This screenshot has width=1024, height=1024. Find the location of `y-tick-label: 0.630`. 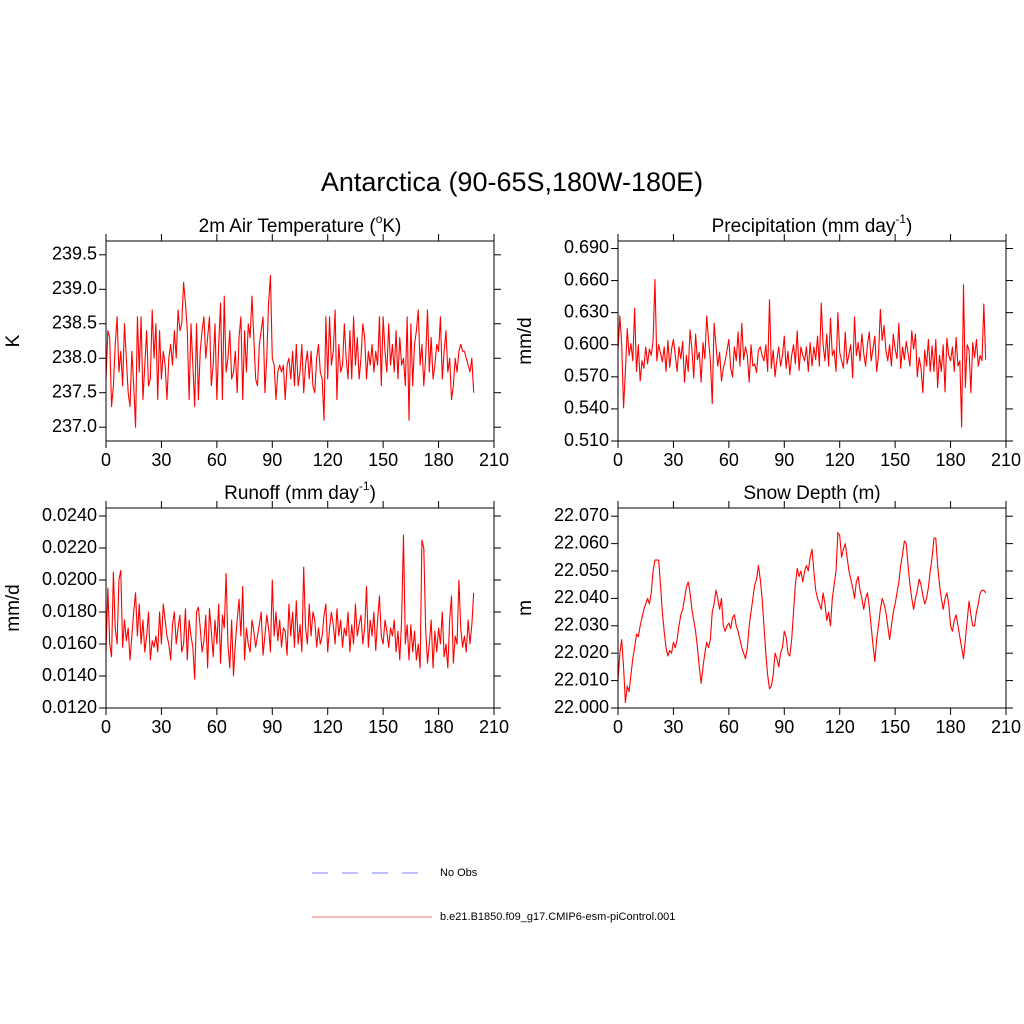

y-tick-label: 0.630 is located at coordinates (586, 311).